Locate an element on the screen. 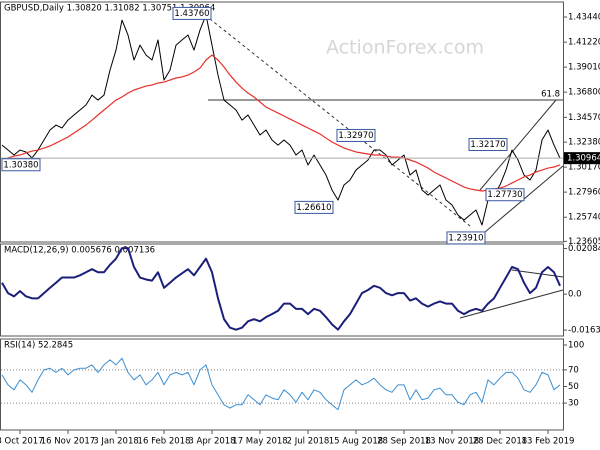 The image size is (600, 450). y-tick-label: 1.30170 is located at coordinates (584, 168).